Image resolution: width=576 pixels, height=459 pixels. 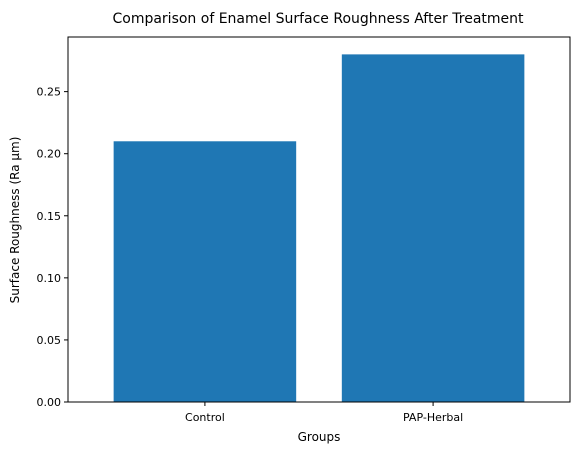 What do you see at coordinates (49, 92) in the screenshot?
I see `y-tick-label: 0.25` at bounding box center [49, 92].